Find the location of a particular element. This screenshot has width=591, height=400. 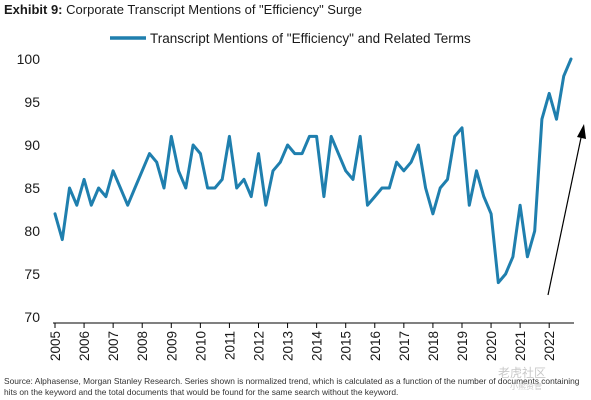

watermark-subtext: 小熊资管 is located at coordinates (526, 386).